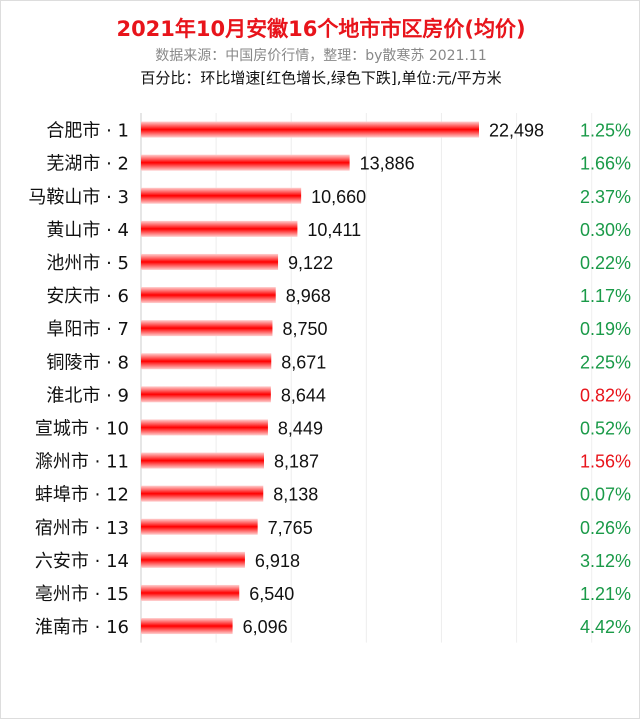 The width and height of the screenshot is (640, 719). Describe the element at coordinates (605, 230) in the screenshot. I see `change-label: 0.30%` at that location.